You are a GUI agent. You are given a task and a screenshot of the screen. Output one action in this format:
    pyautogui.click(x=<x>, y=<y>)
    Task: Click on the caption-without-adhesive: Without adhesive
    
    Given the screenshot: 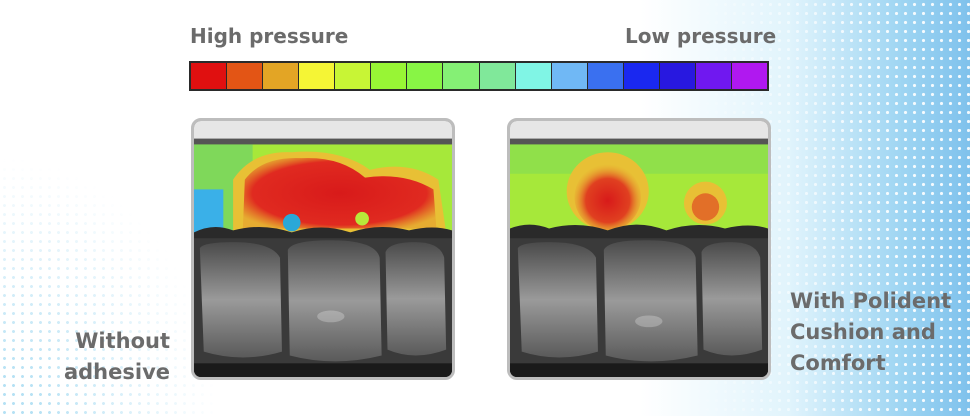 What is the action you would take?
    pyautogui.click(x=100, y=357)
    